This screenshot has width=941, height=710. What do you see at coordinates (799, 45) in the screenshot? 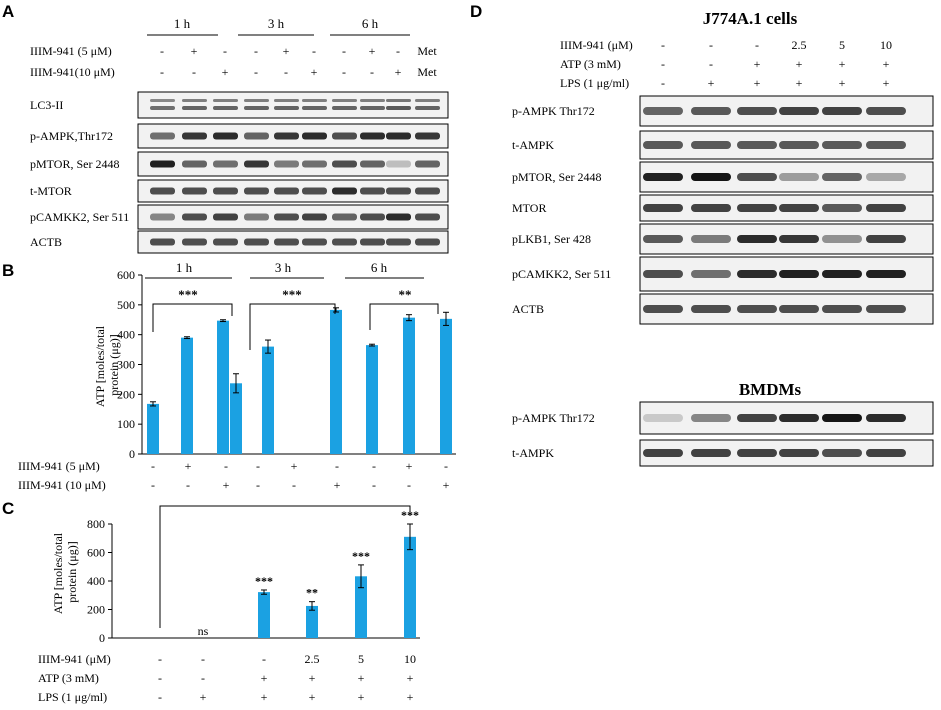
I see `treatment-mark: 2.5` at bounding box center [799, 45].